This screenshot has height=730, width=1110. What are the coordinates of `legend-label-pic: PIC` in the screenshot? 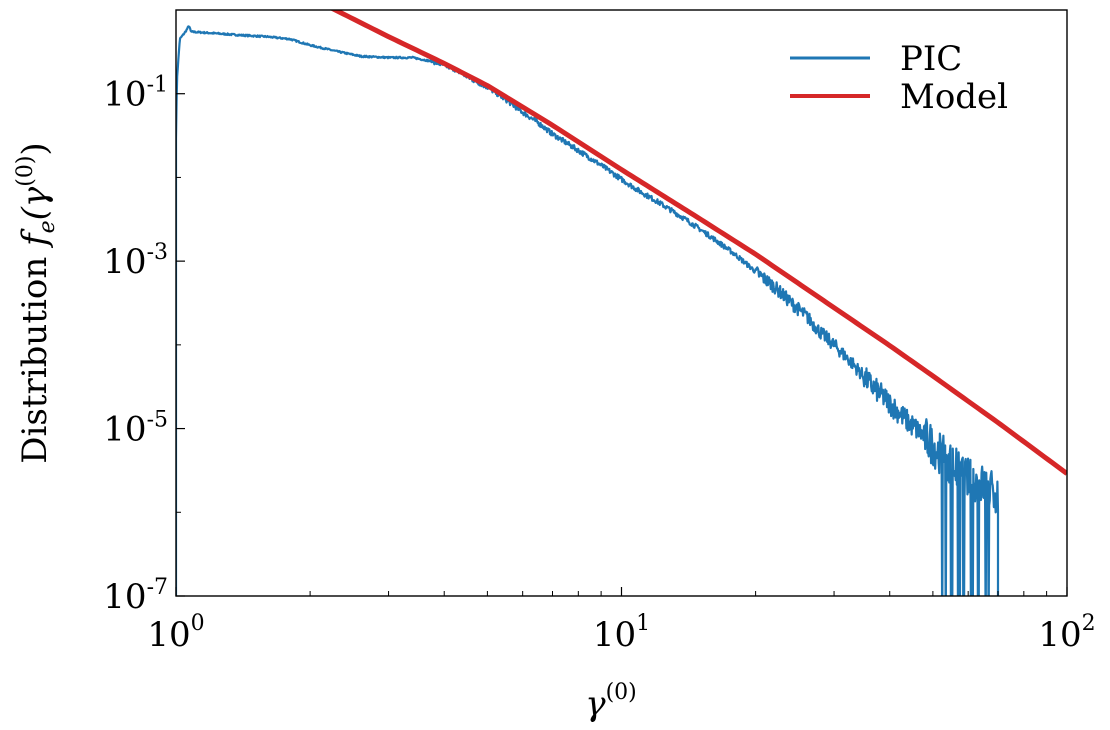 It's located at (931, 59).